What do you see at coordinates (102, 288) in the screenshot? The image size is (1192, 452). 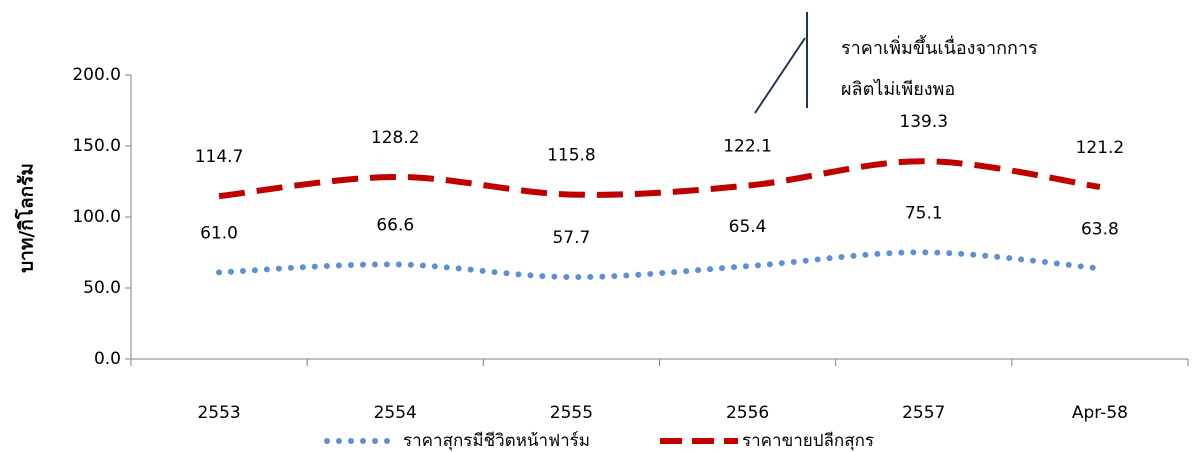 I see `y-tick-label: 50.0` at bounding box center [102, 288].